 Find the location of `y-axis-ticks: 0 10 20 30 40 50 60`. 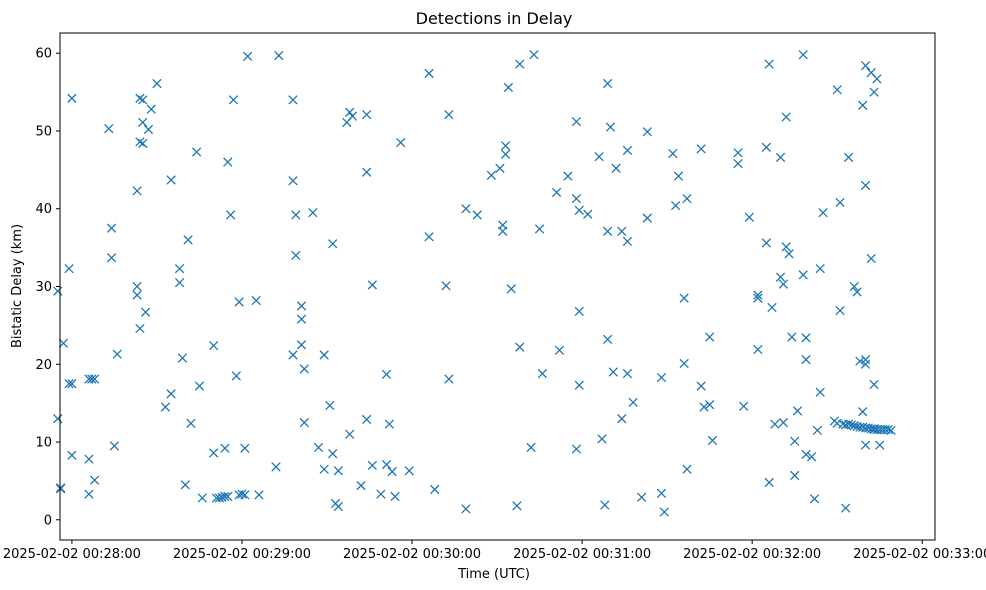

y-axis-ticks: 0 10 20 30 40 50 60 is located at coordinates (47, 287).